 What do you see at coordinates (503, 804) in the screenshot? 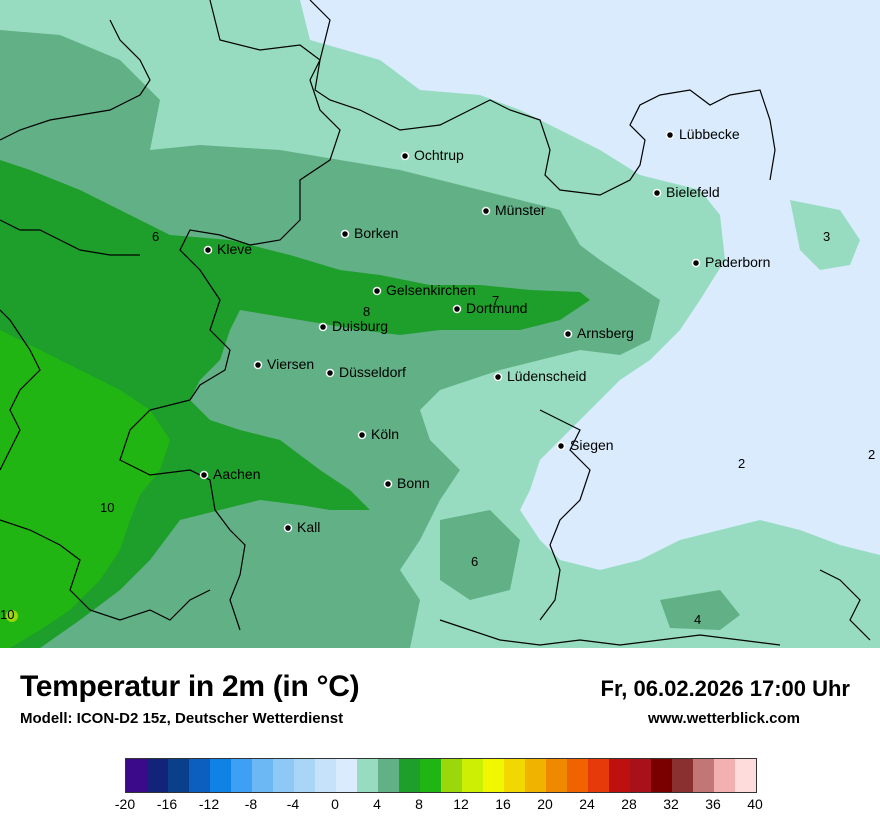
I see `legend-tick-label: 16` at bounding box center [503, 804].